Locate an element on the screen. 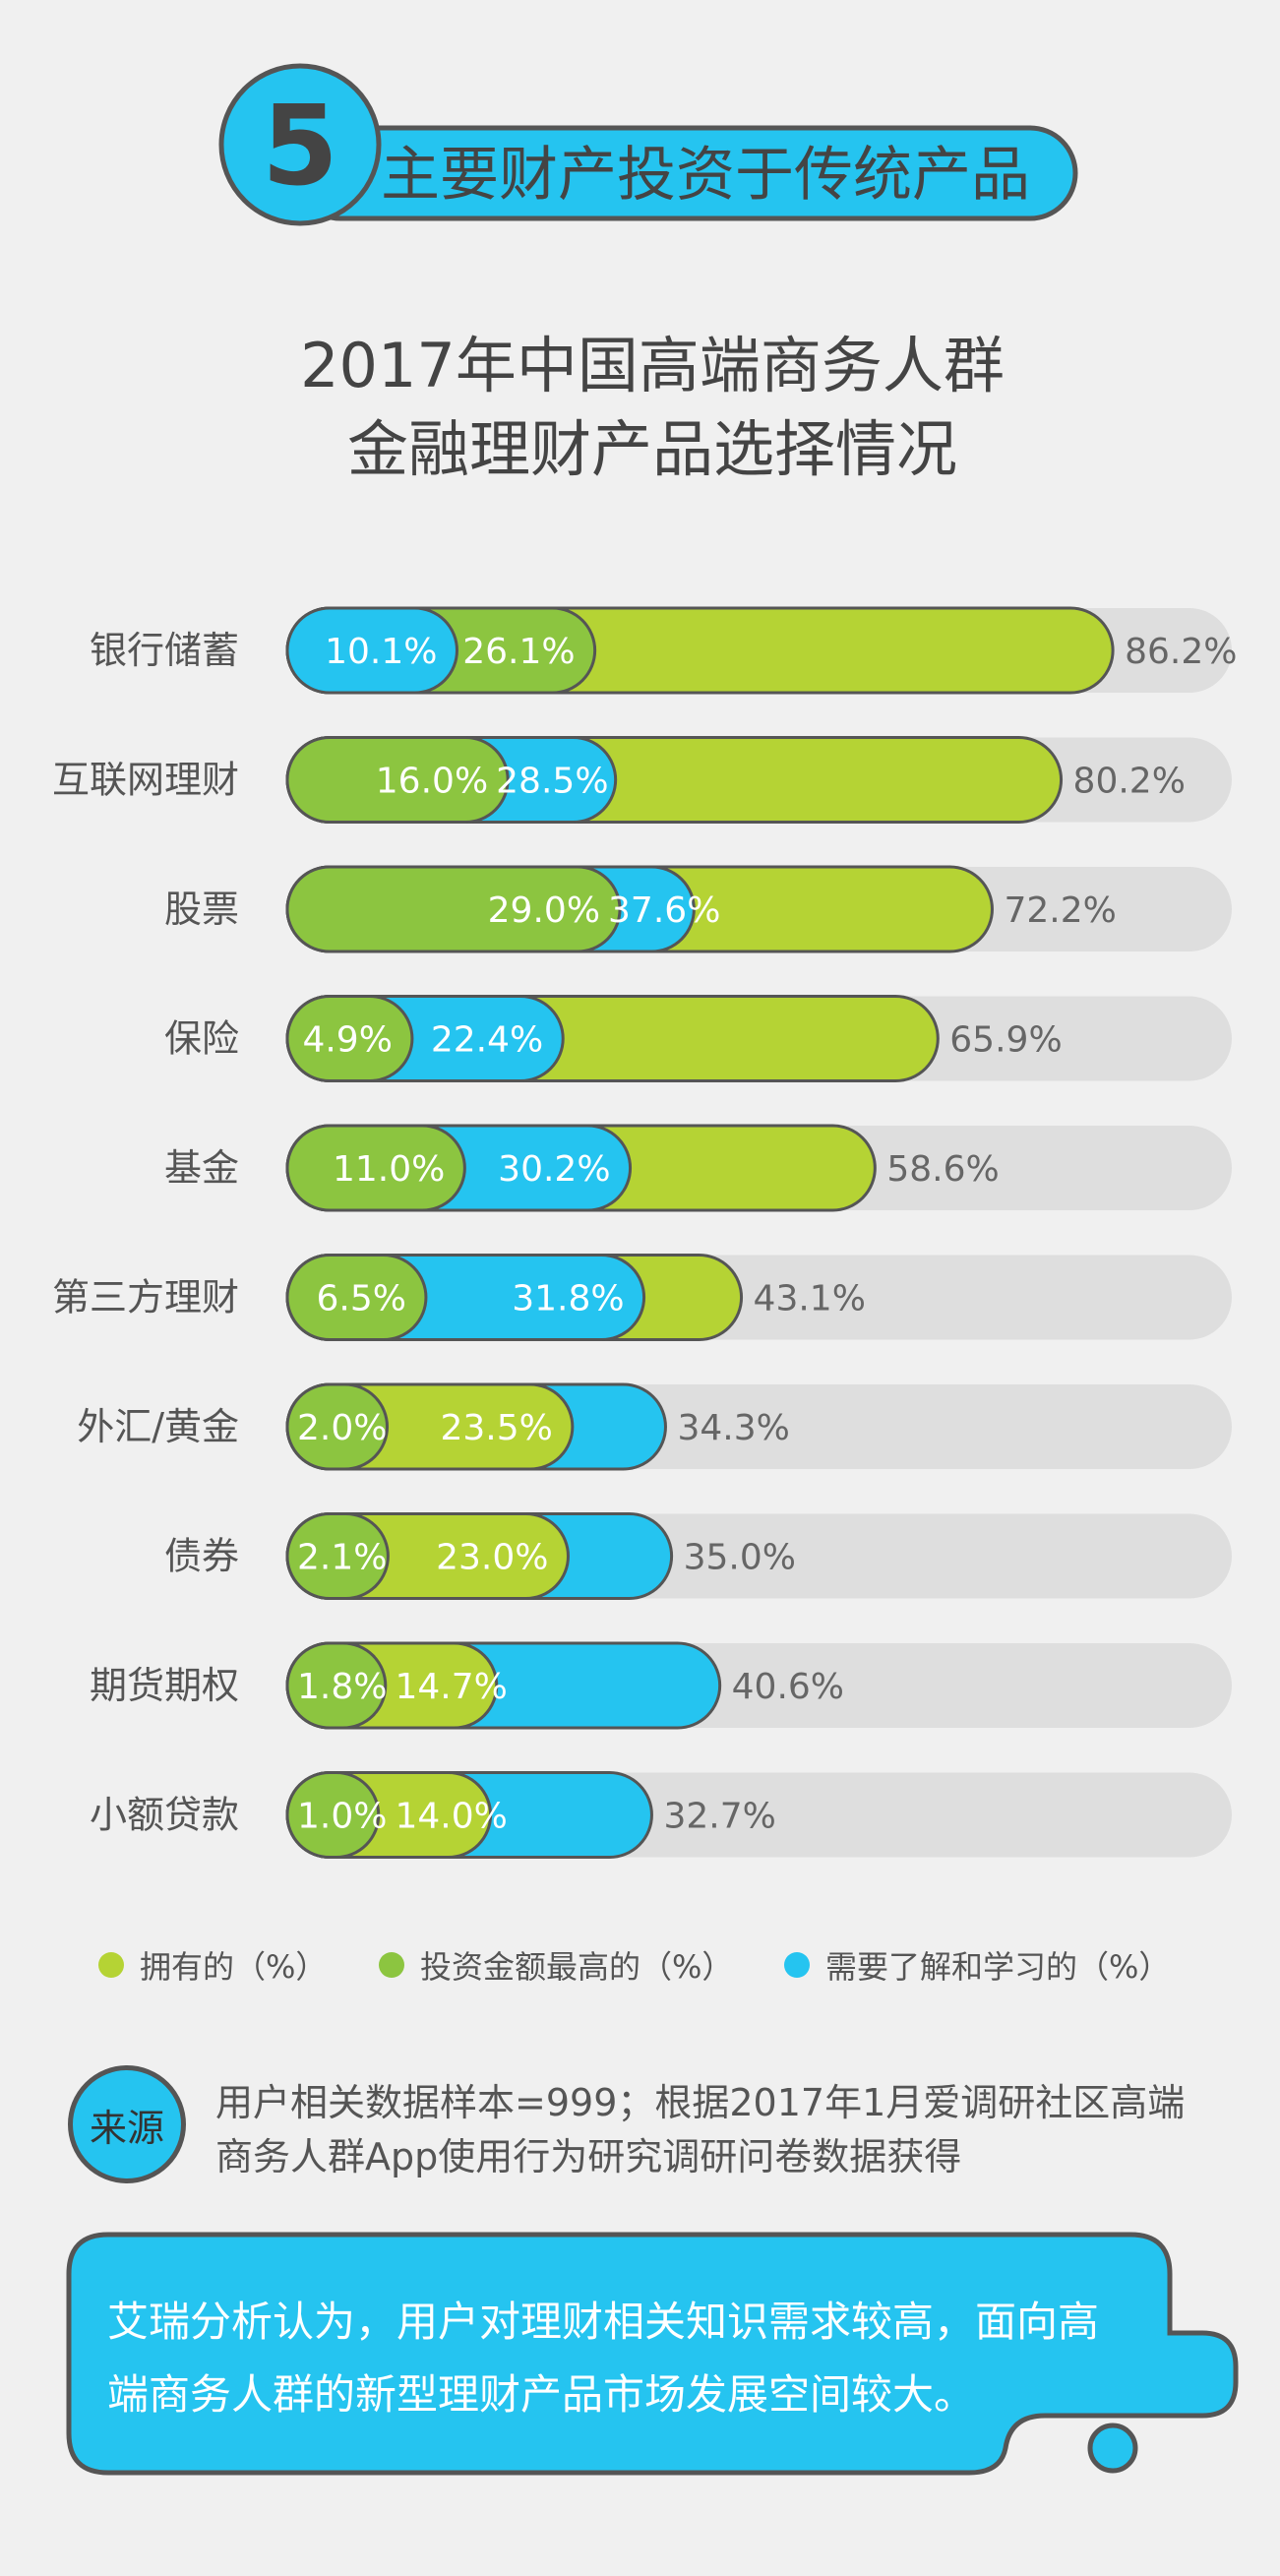 This screenshot has height=2576, width=1280. category-label: 第三方理财 is located at coordinates (145, 1297).